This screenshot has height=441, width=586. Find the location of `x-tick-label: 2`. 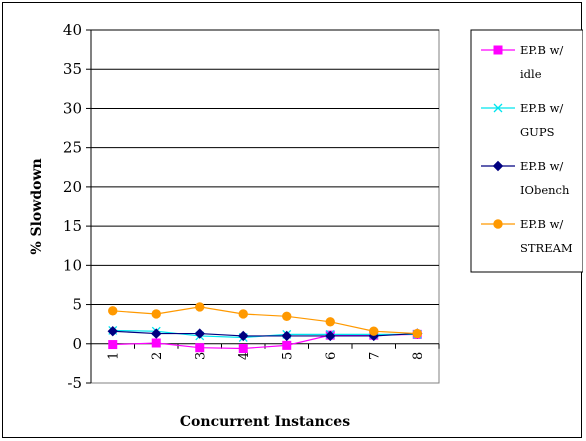

x-tick-label: 2 is located at coordinates (157, 356).